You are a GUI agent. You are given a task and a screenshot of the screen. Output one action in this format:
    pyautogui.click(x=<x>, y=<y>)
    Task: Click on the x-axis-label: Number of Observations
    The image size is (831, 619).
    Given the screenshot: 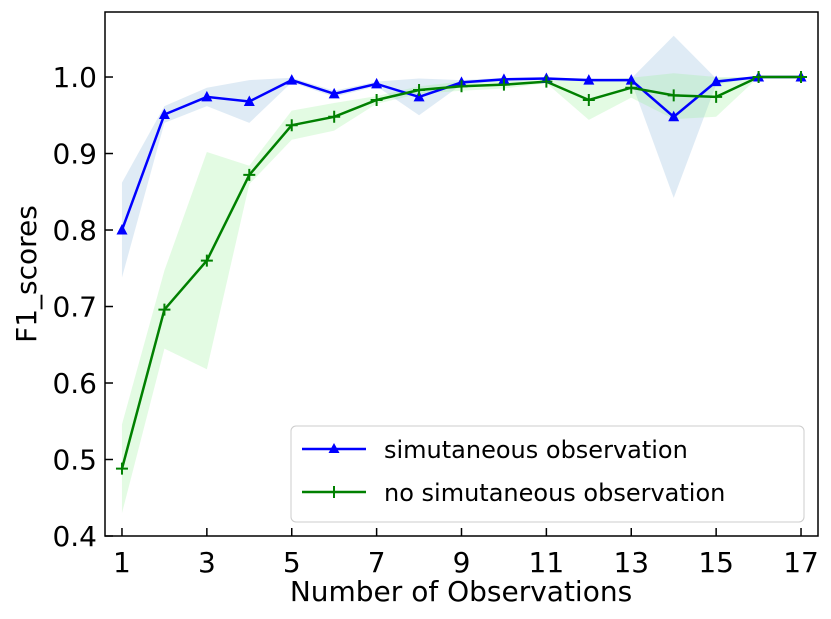 What is the action you would take?
    pyautogui.click(x=461, y=591)
    